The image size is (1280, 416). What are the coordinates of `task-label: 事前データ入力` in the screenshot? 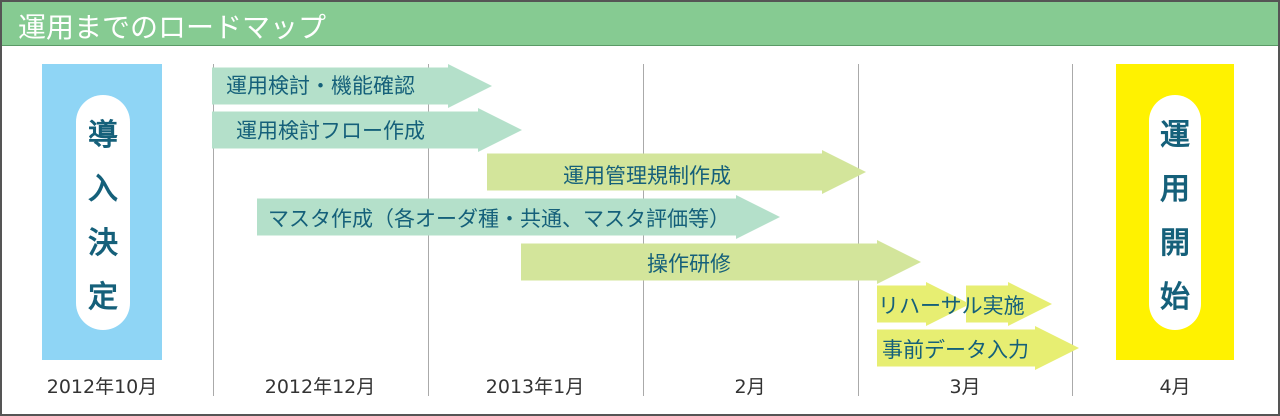 It's located at (955, 350).